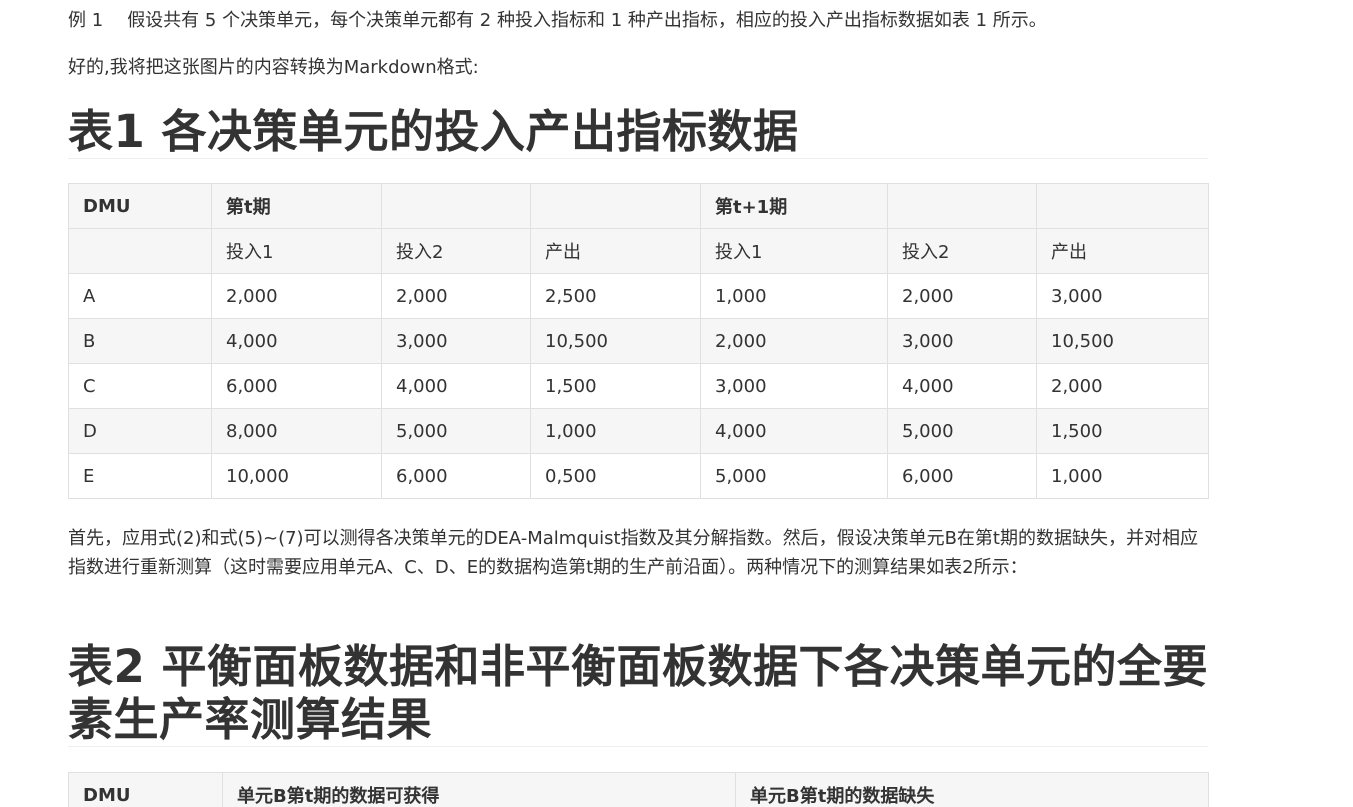 The image size is (1353, 807). What do you see at coordinates (794, 206) in the screenshot?
I see `header-cell: 第t+1期` at bounding box center [794, 206].